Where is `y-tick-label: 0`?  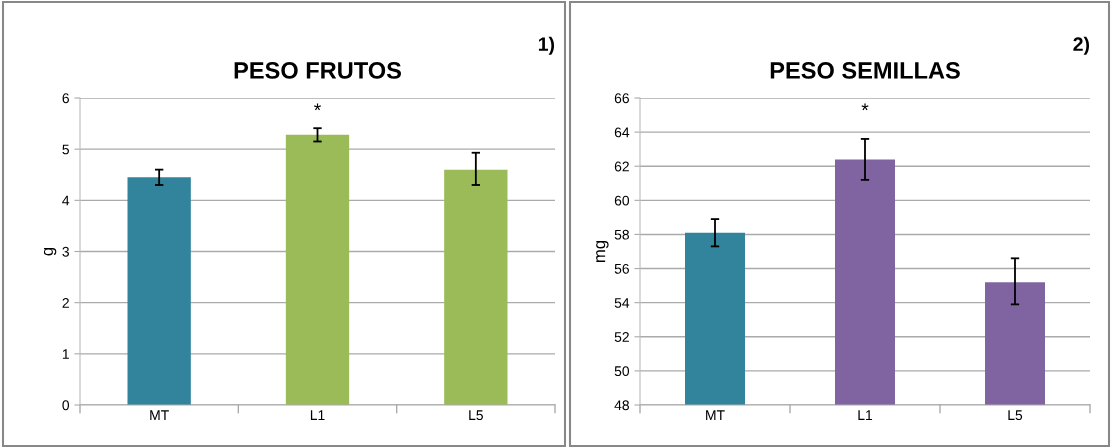 y-tick-label: 0 is located at coordinates (66, 405).